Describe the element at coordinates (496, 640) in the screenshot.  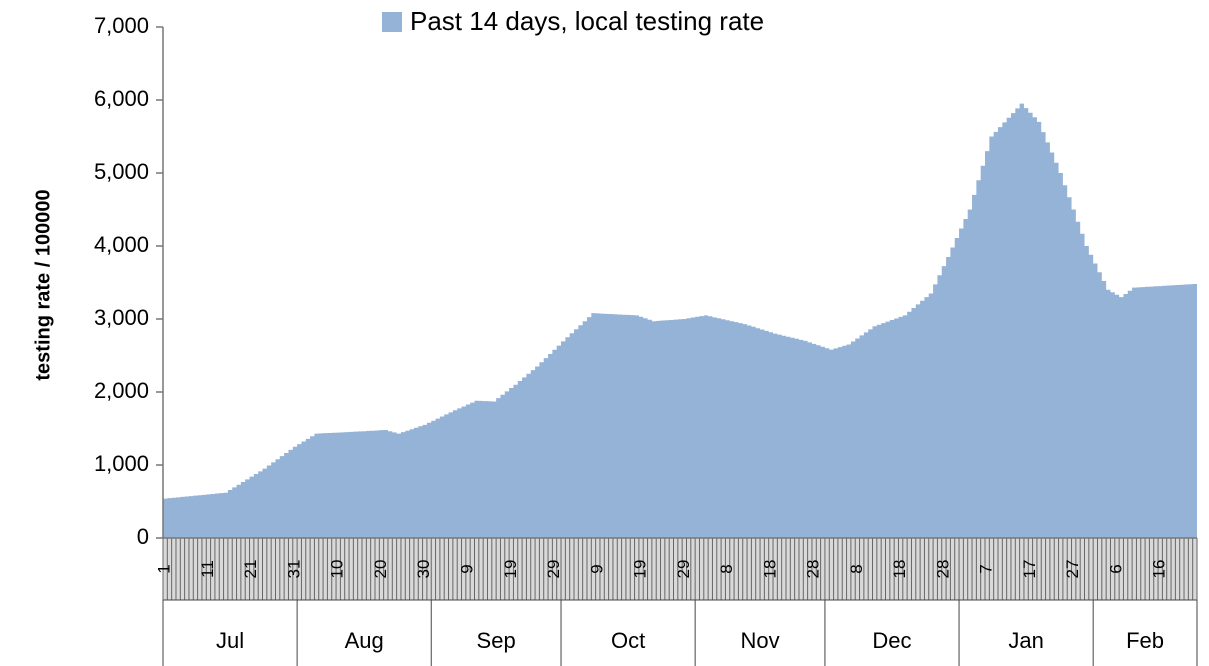
I see `month-label: Sep` at that location.